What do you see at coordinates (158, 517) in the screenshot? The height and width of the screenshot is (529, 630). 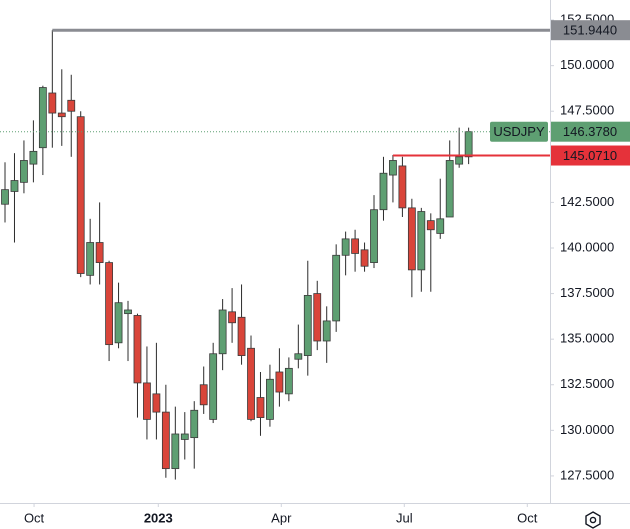 I see `x-tick-label: 2023` at bounding box center [158, 517].